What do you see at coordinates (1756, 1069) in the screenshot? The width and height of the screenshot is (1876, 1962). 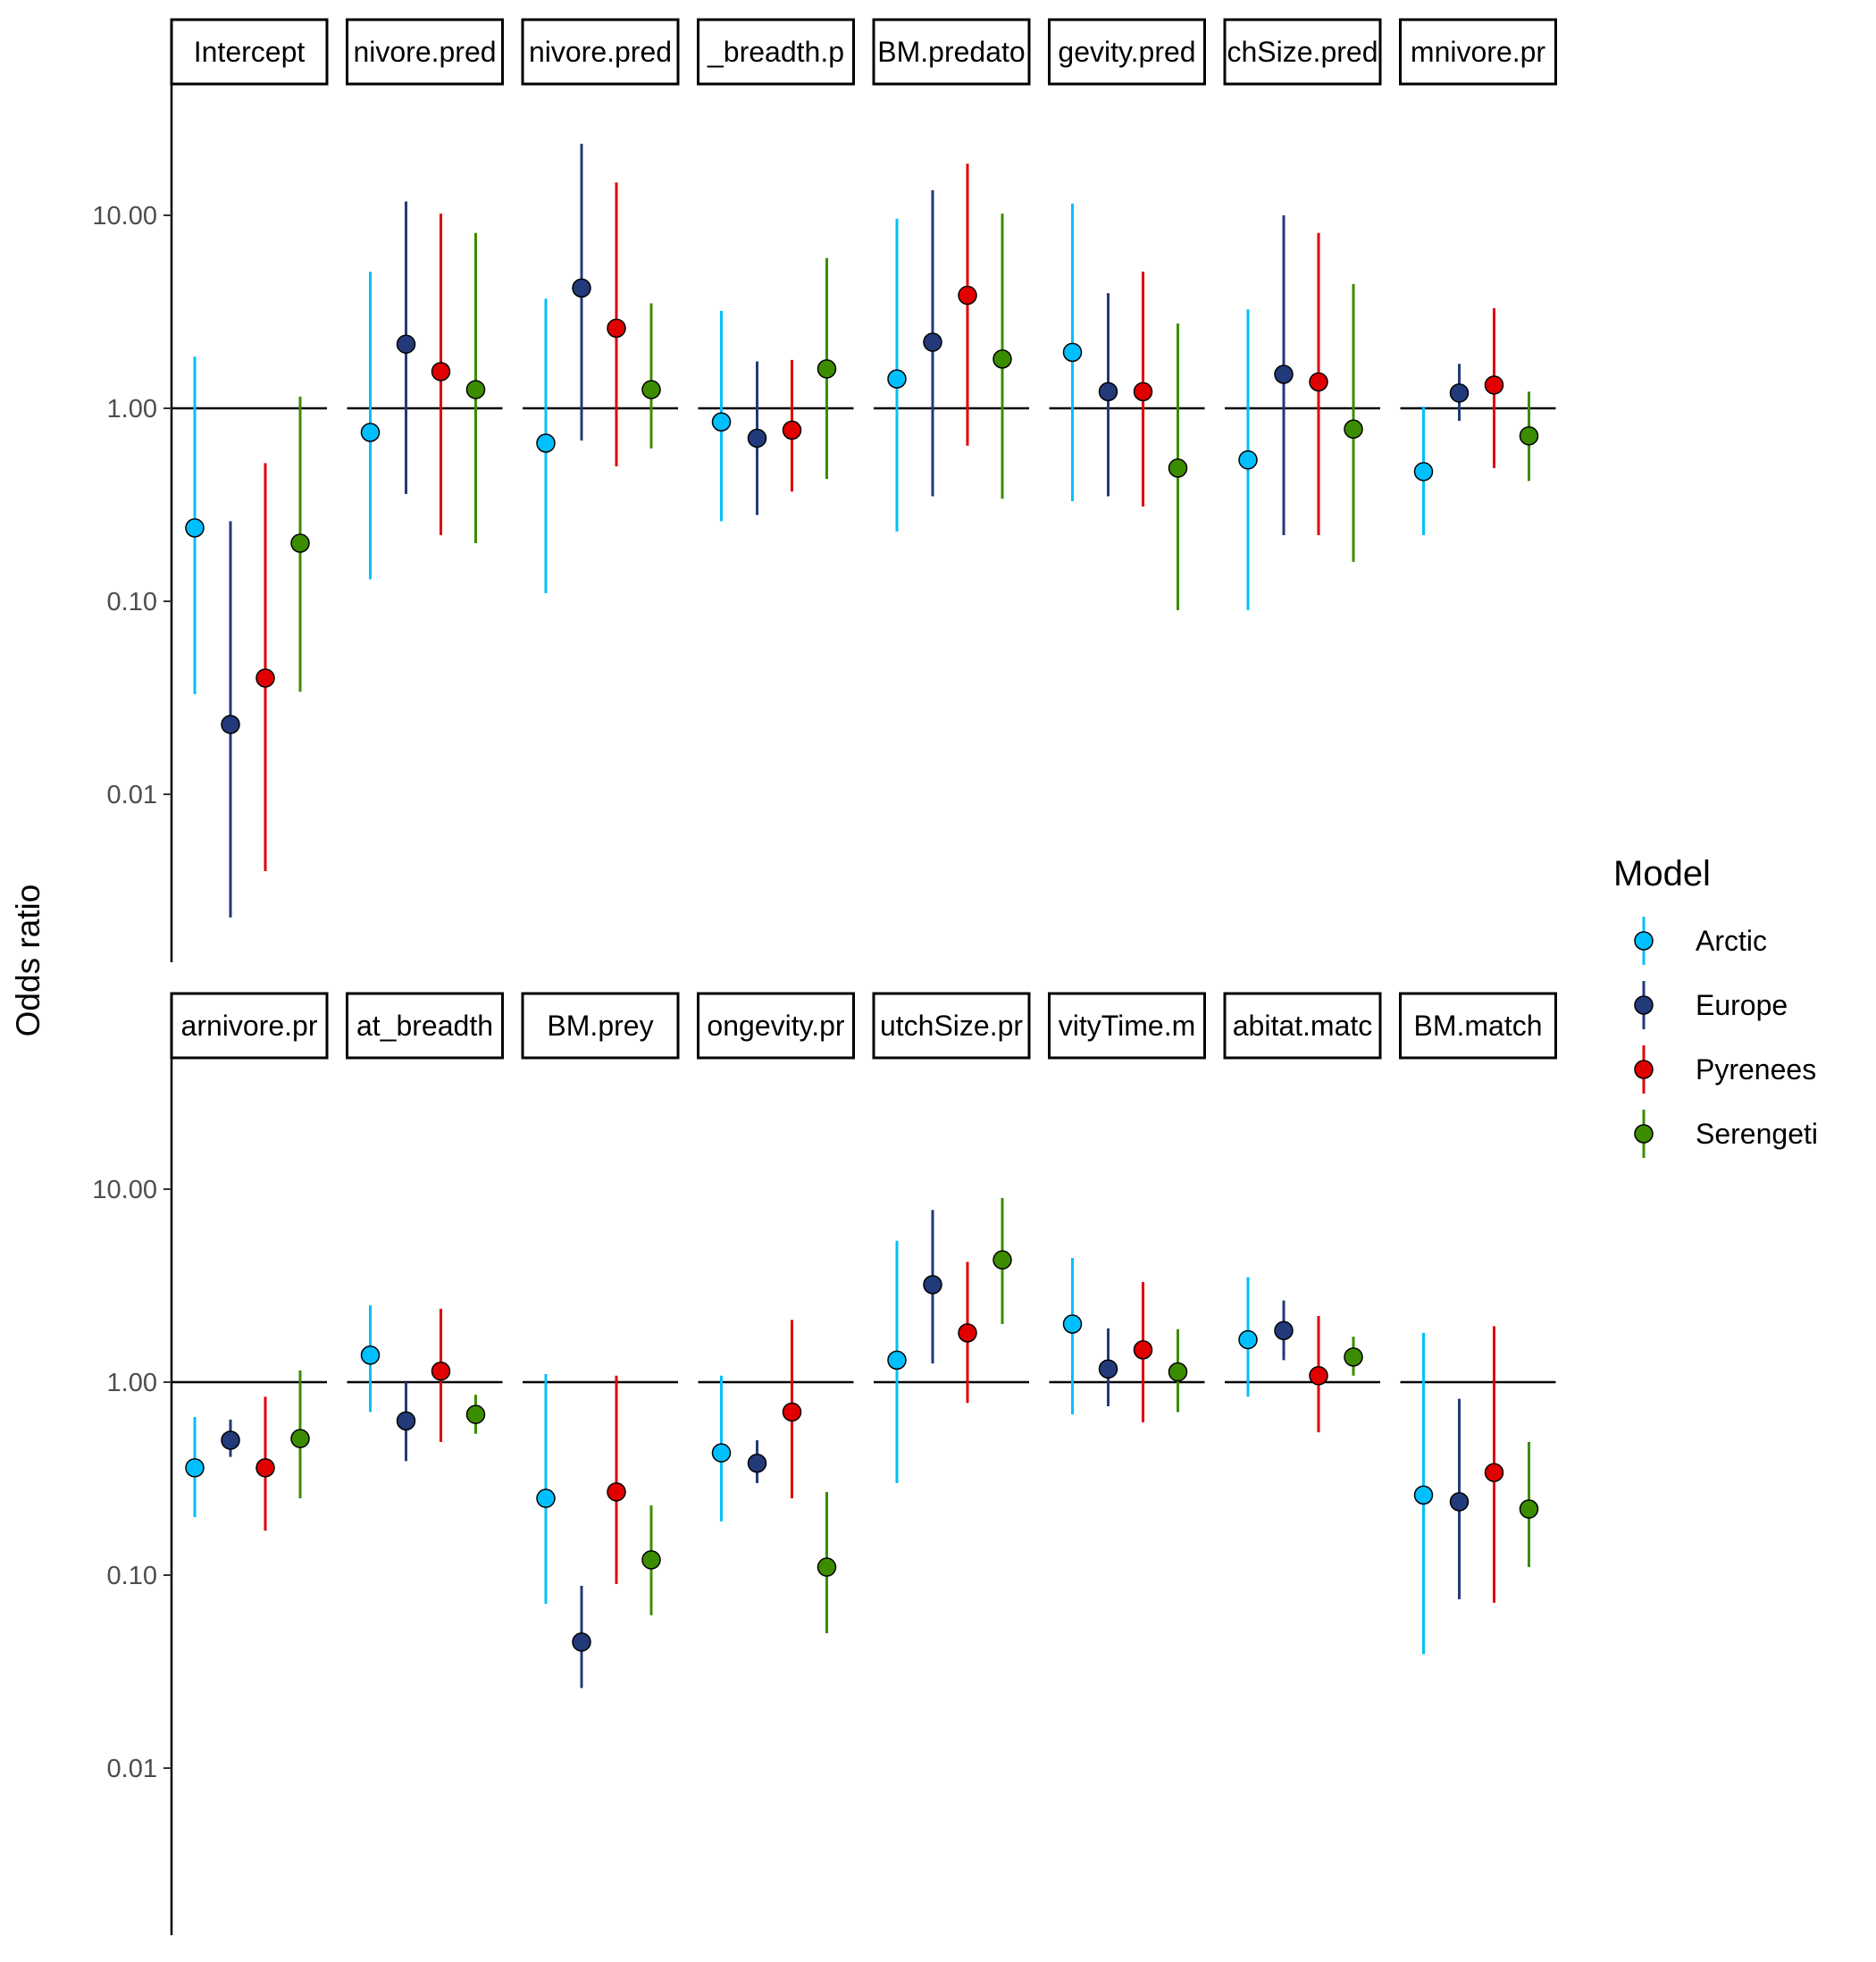 I see `legend-label: Pyrenees` at bounding box center [1756, 1069].